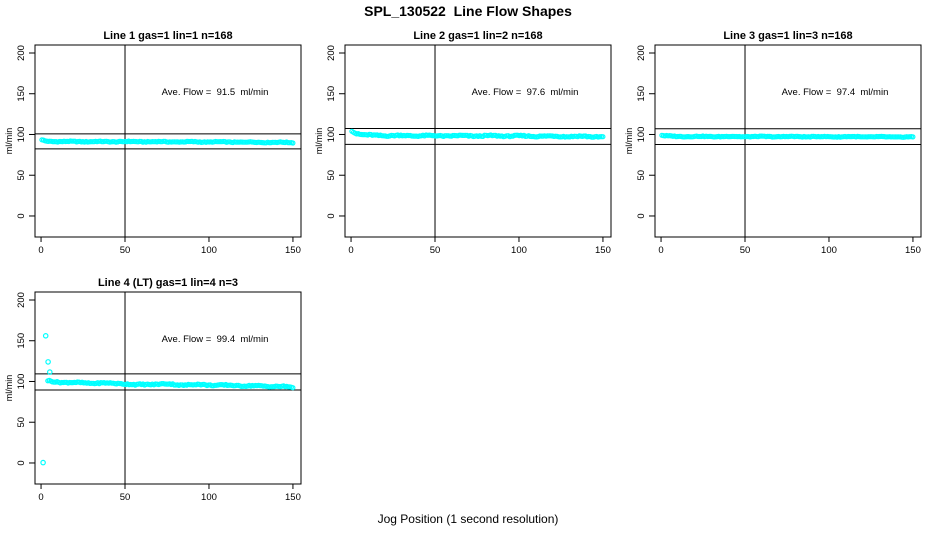  Describe the element at coordinates (787, 36) in the screenshot. I see `panel-title: Line 3 gas=1 lin=3 n=168` at that location.